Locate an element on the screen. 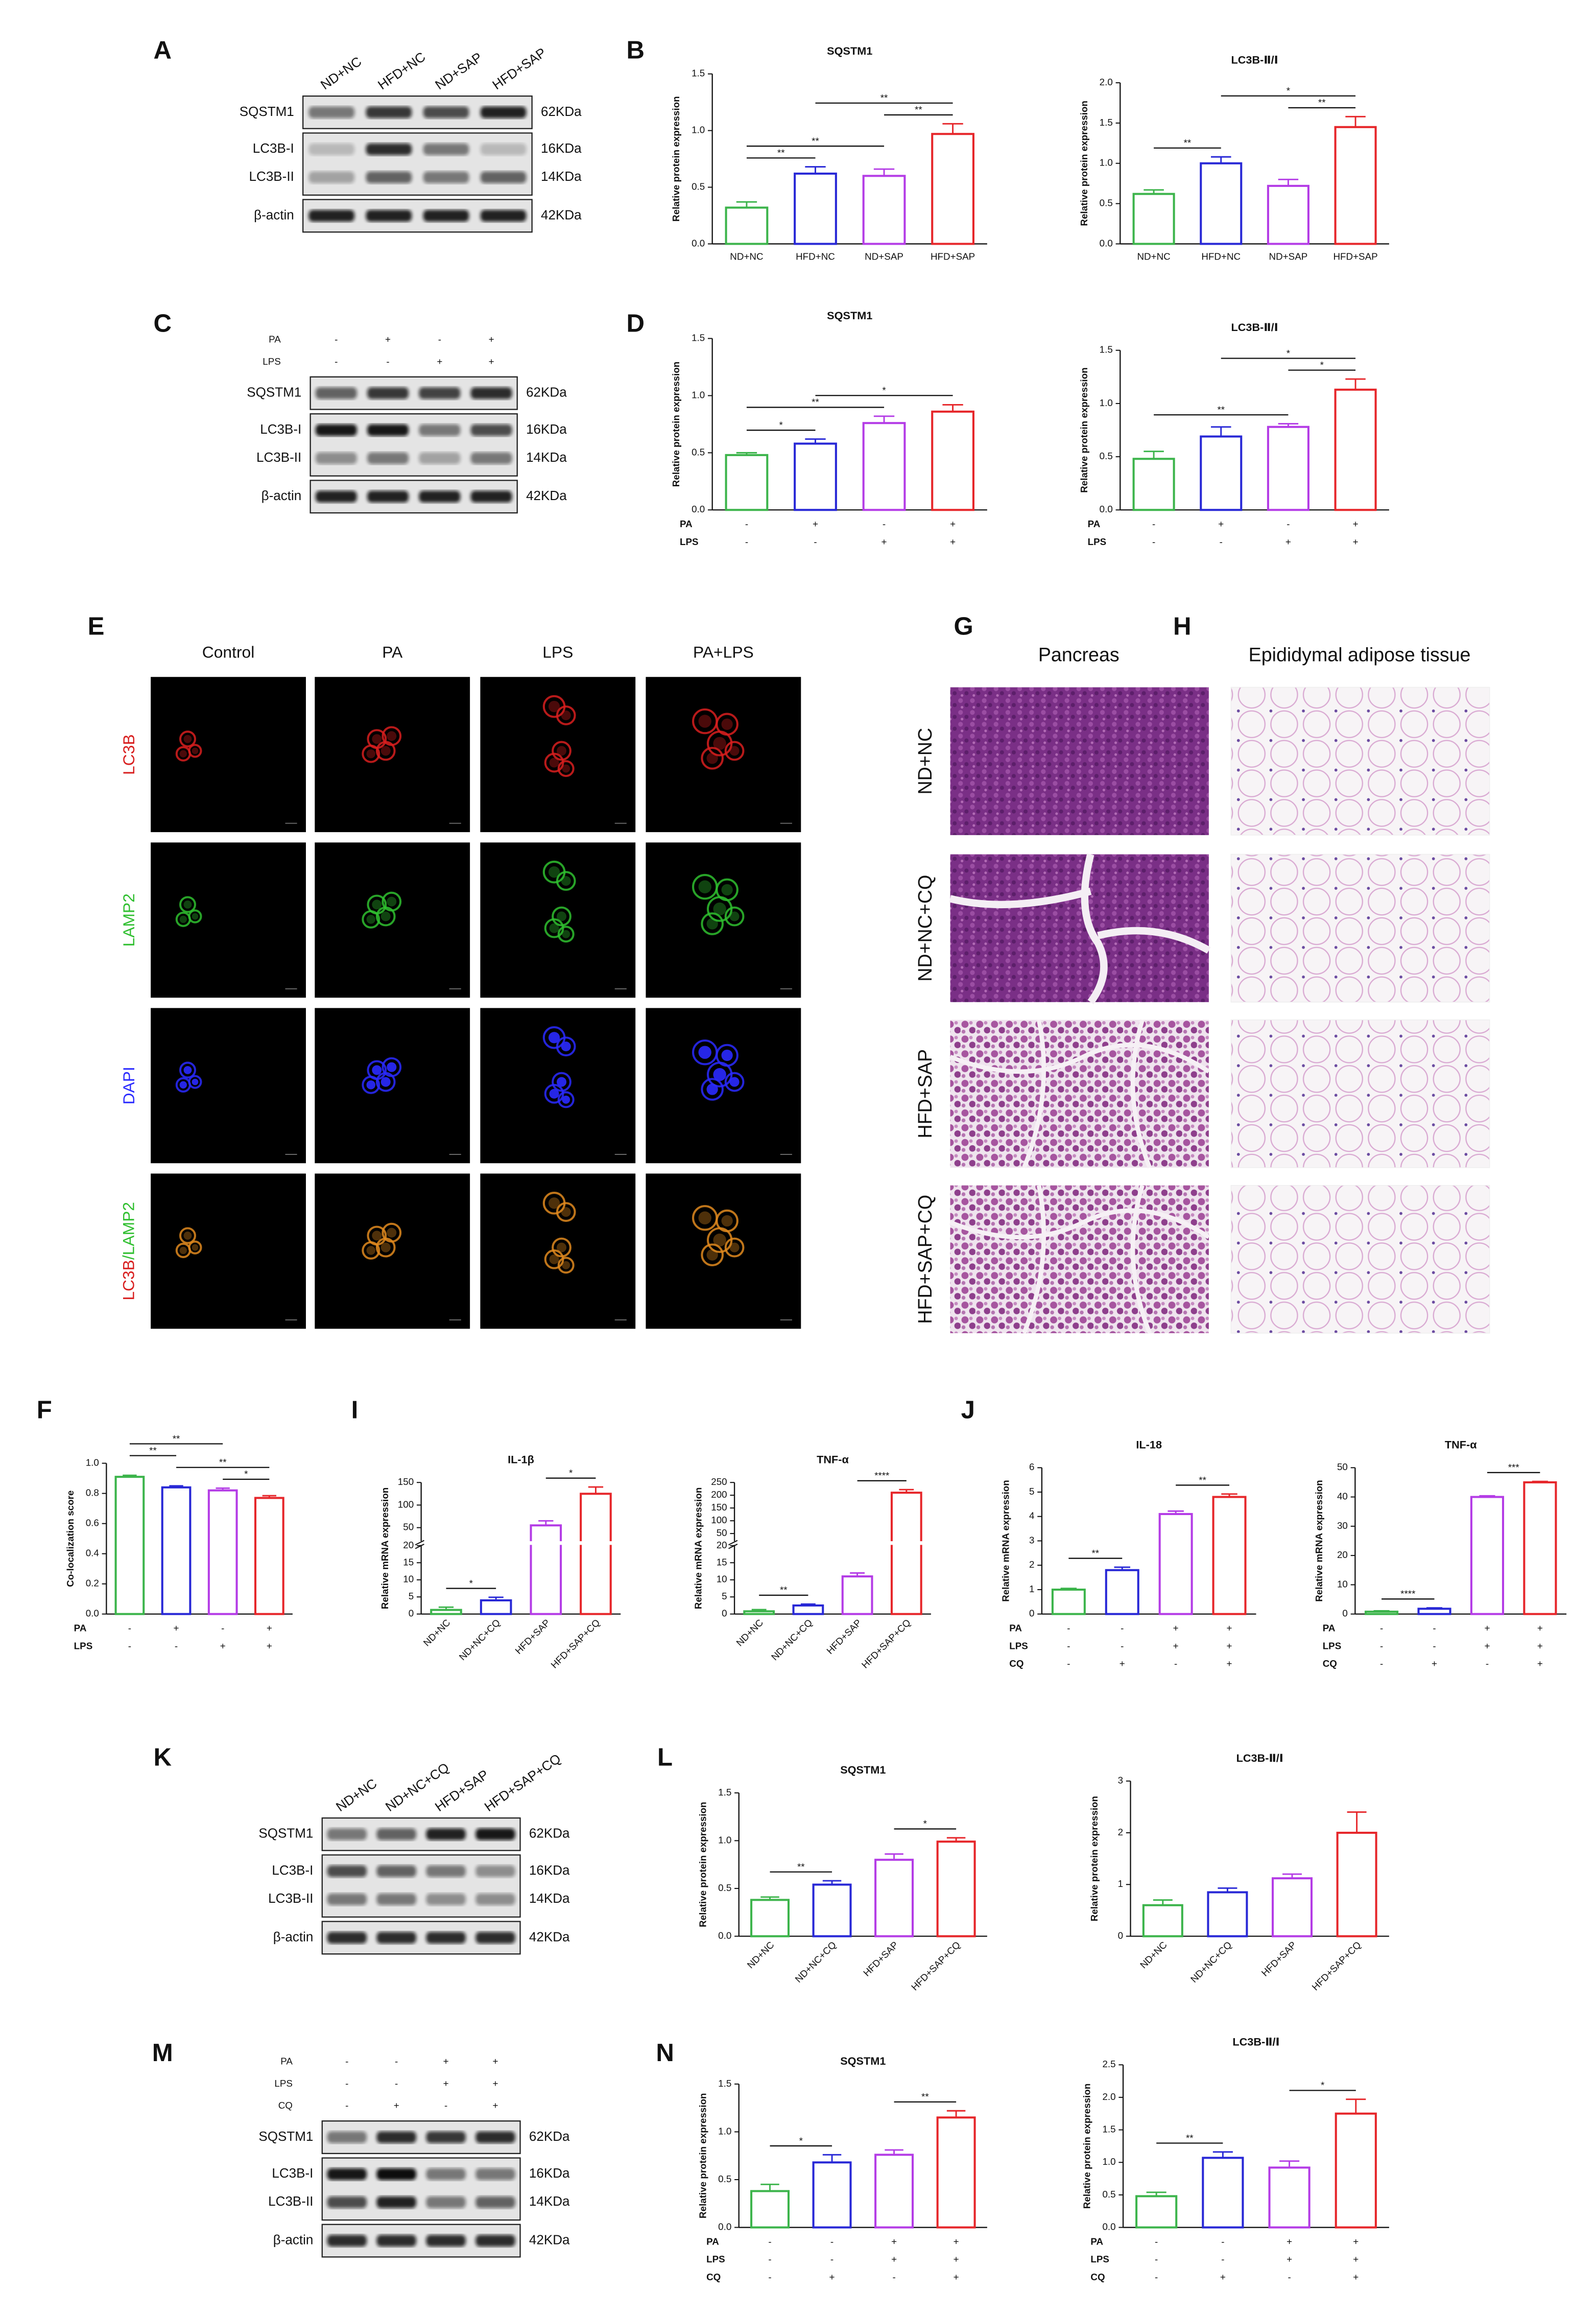  if-column-header: PA is located at coordinates (392, 652).